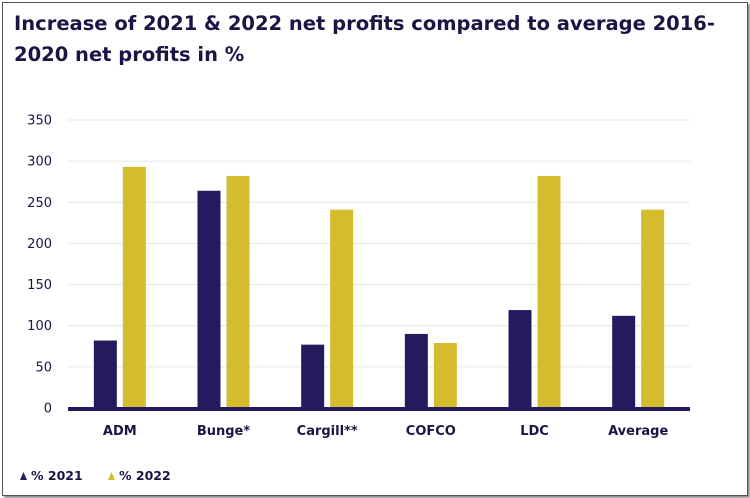 The image size is (750, 498). What do you see at coordinates (431, 431) in the screenshot?
I see `x-tick-label: COFCO` at bounding box center [431, 431].